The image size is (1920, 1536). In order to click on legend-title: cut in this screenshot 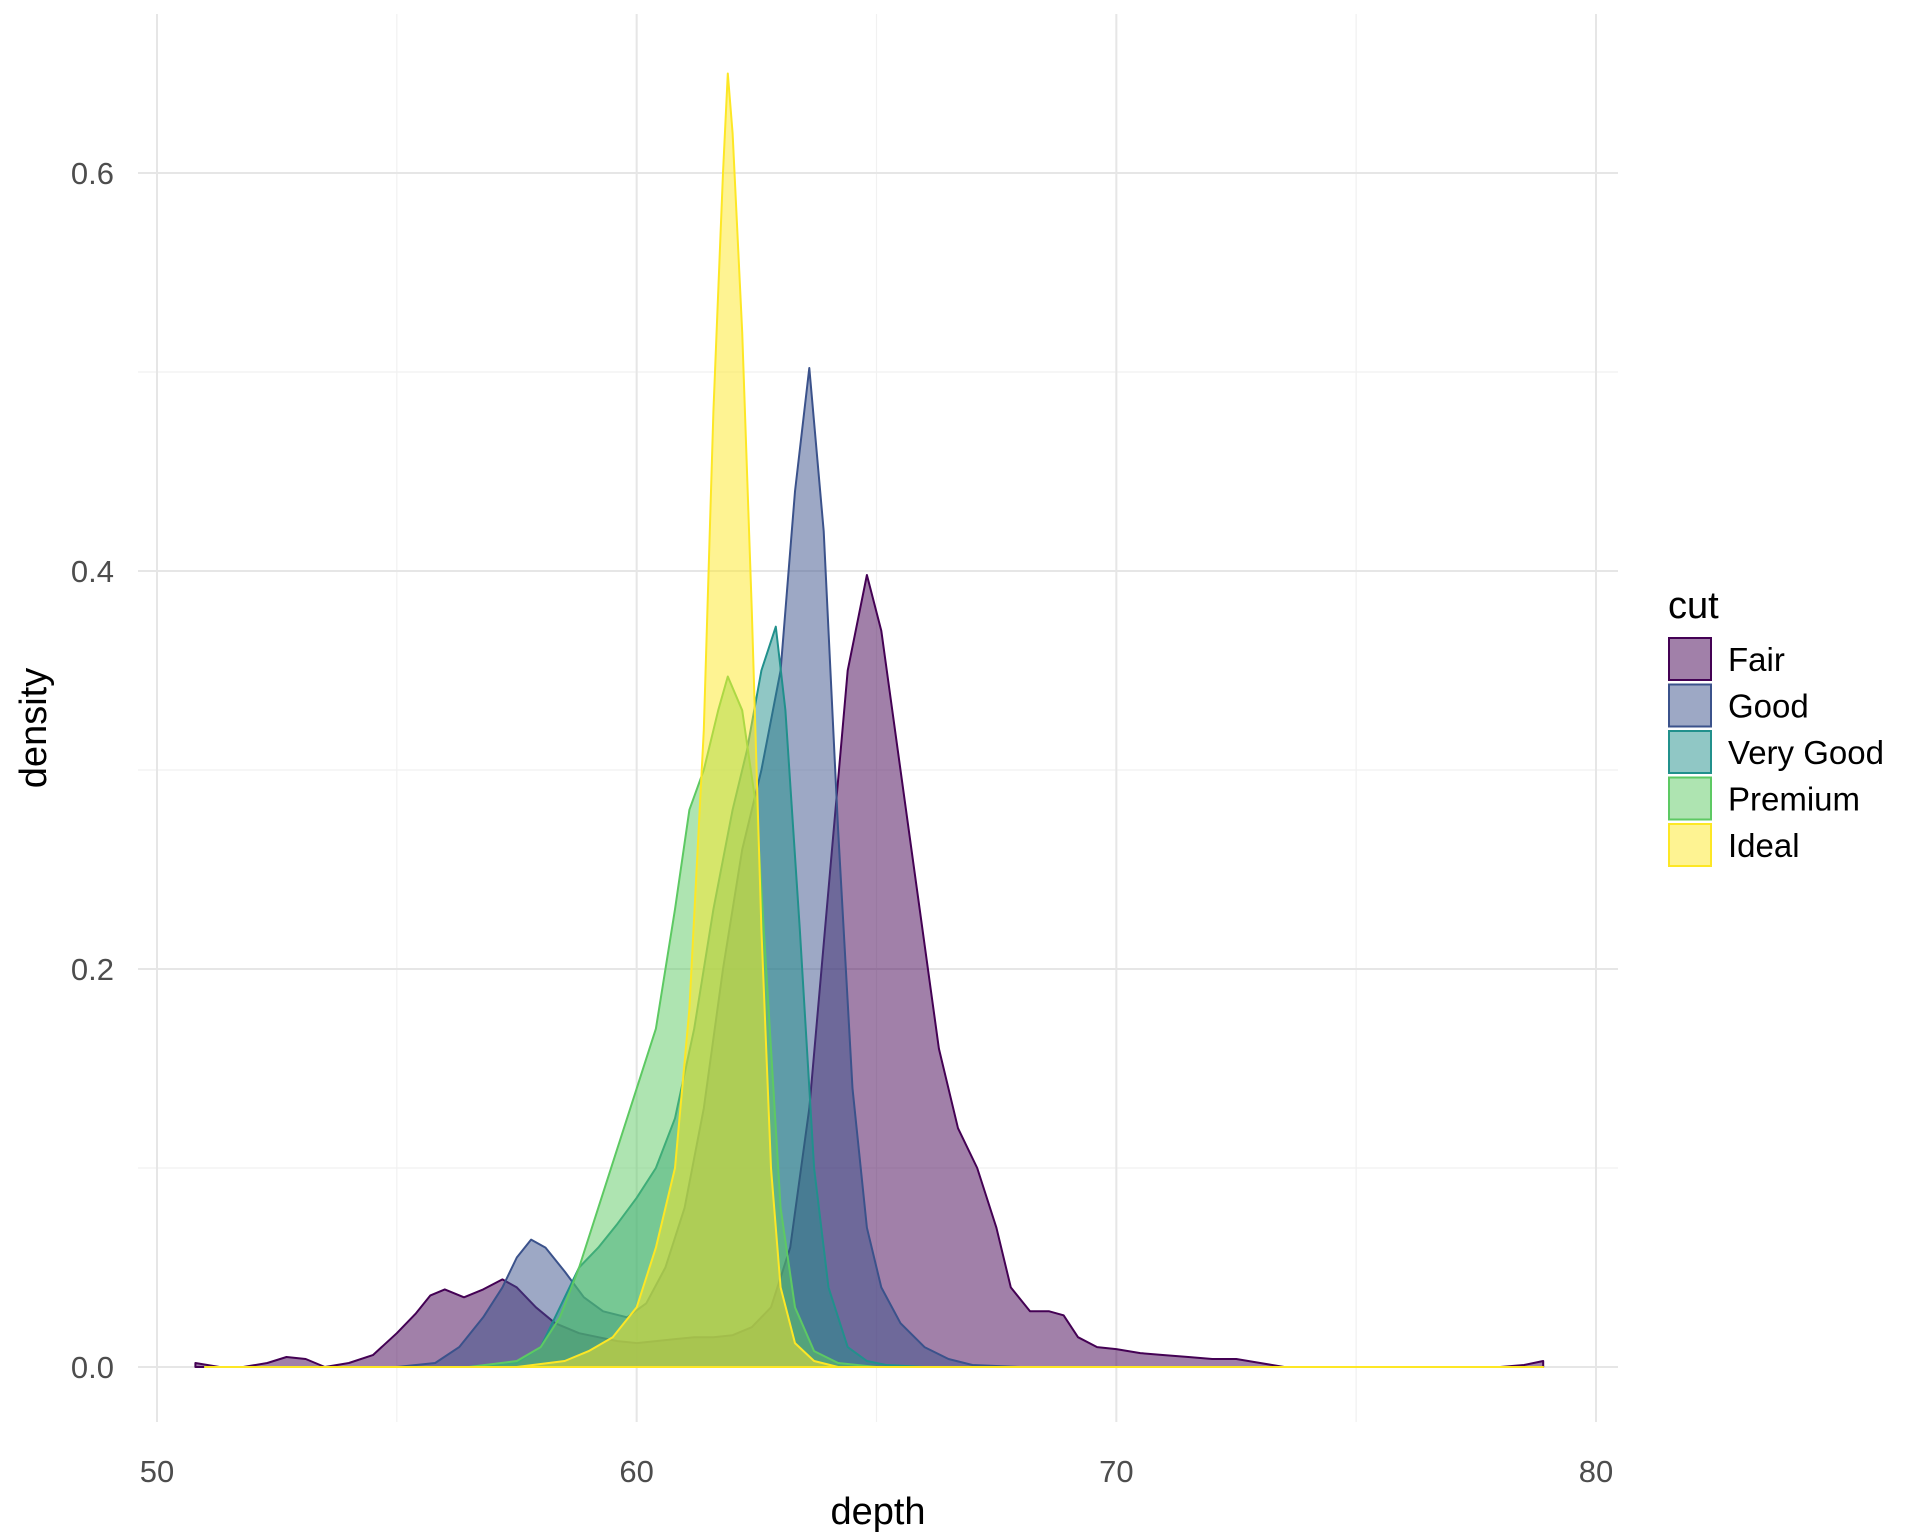, I will do `click(1693, 606)`.